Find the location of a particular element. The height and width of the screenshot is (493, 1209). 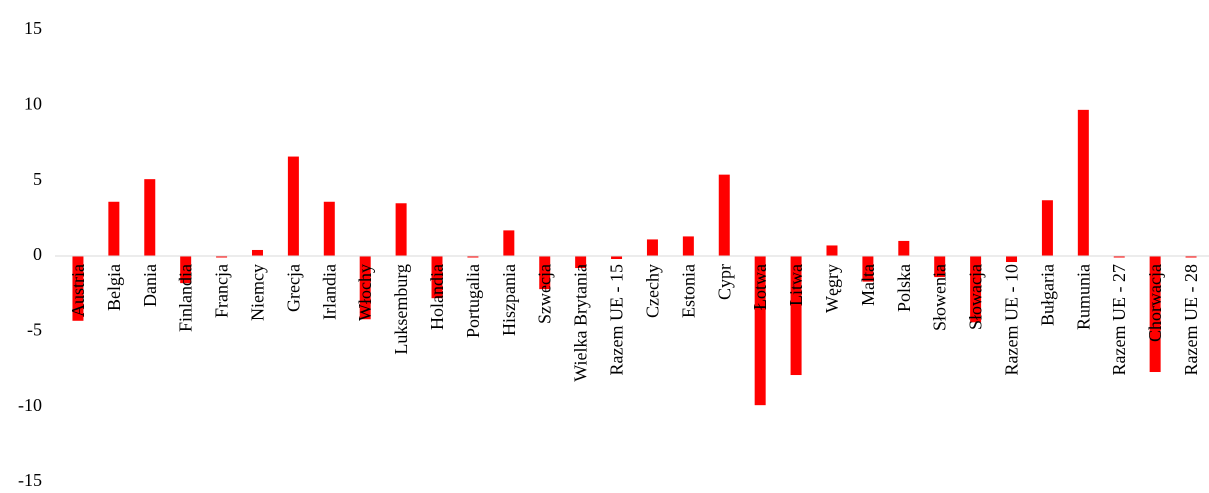

category-label: Słowenia is located at coordinates (940, 297).